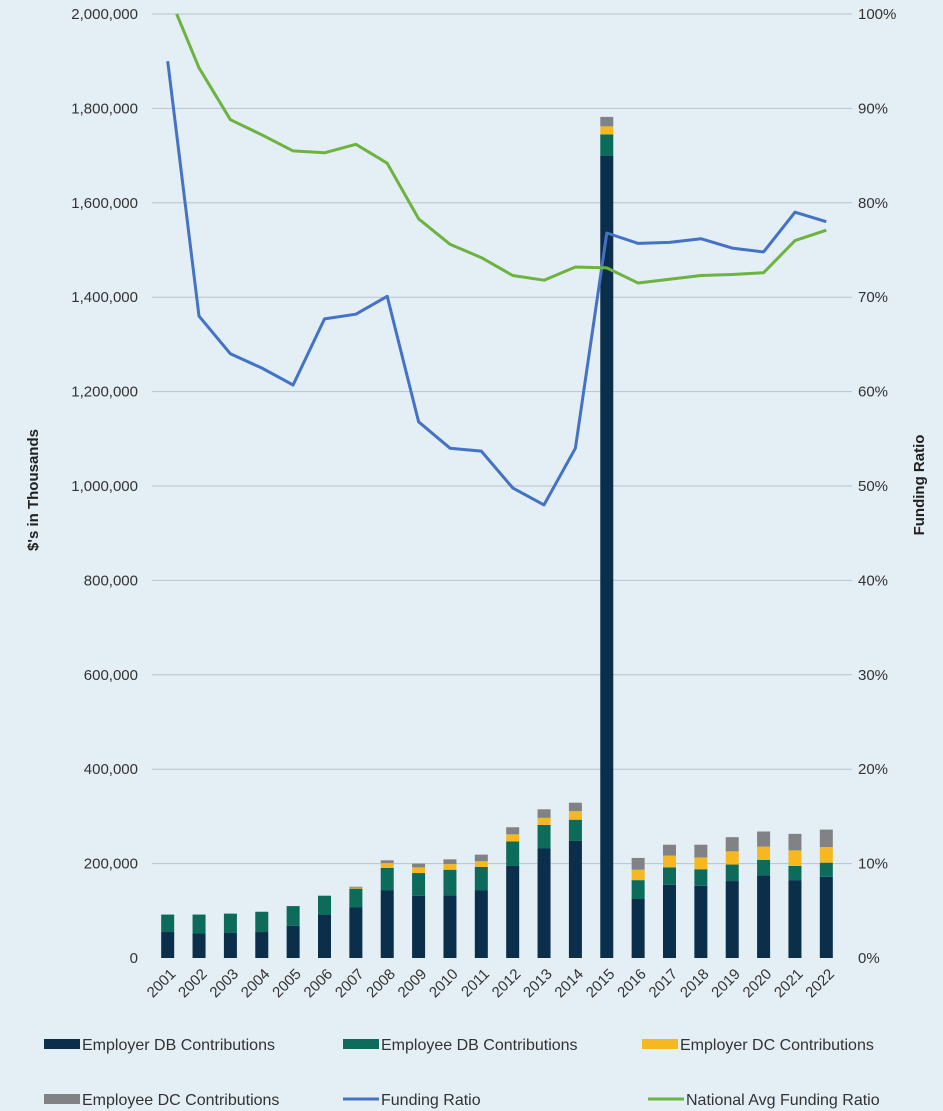  I want to click on x-tick-label: 2012, so click(507, 984).